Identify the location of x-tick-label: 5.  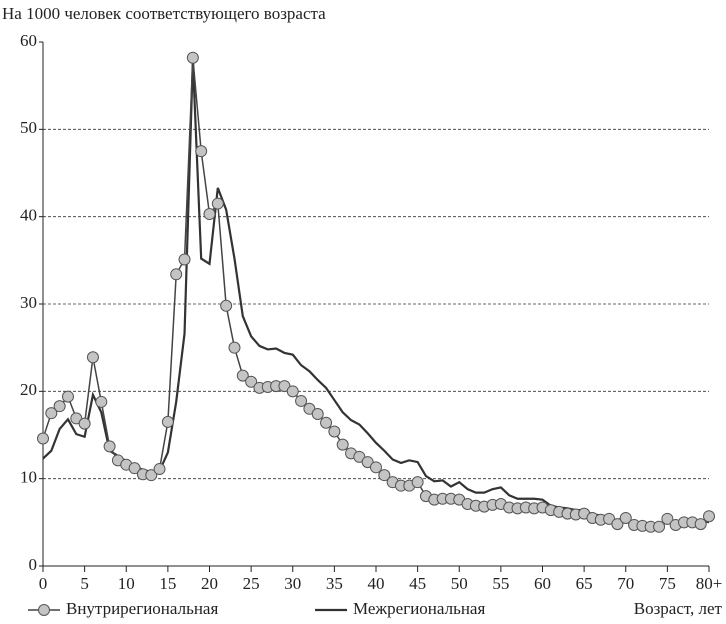
(84, 583).